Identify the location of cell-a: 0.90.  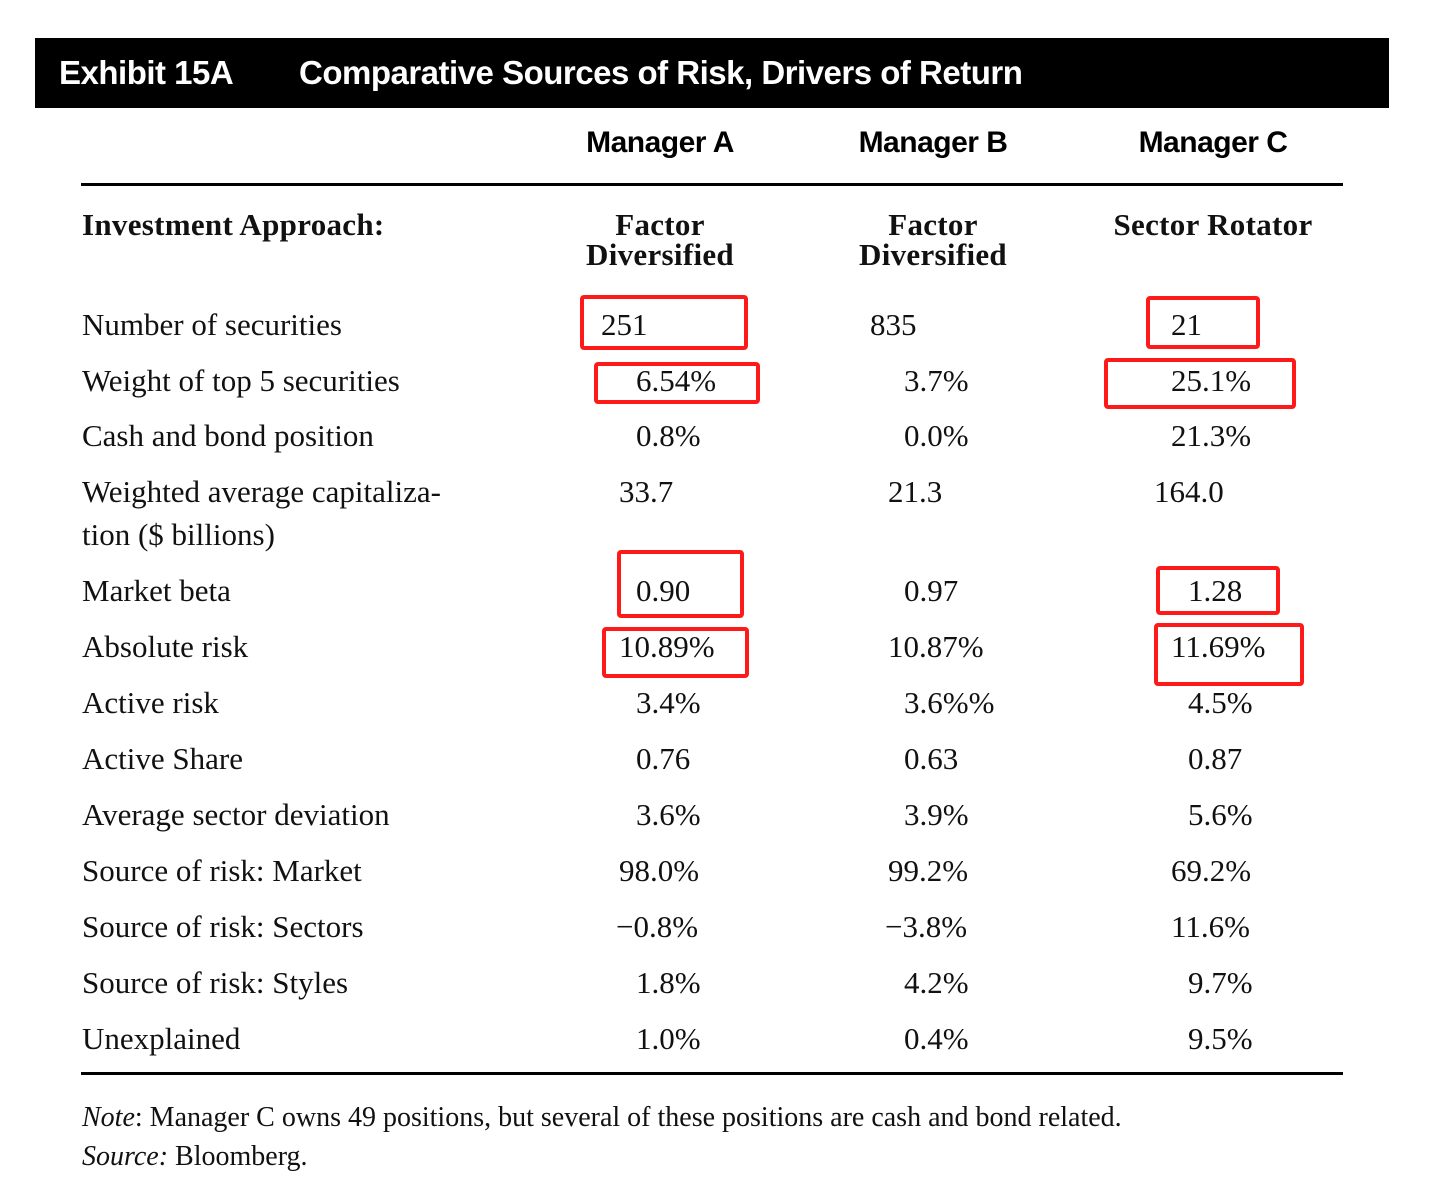
(663, 590).